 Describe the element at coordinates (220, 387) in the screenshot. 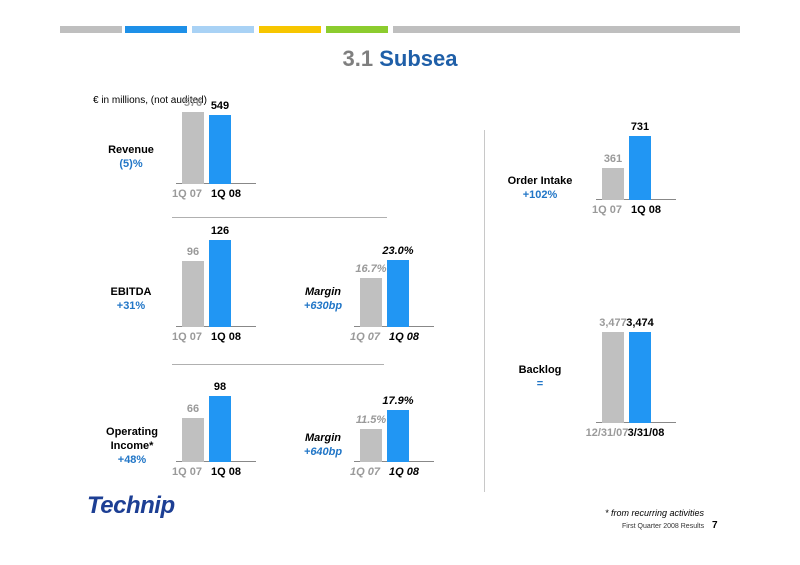

I see `operating_income-value-curr: 98` at that location.